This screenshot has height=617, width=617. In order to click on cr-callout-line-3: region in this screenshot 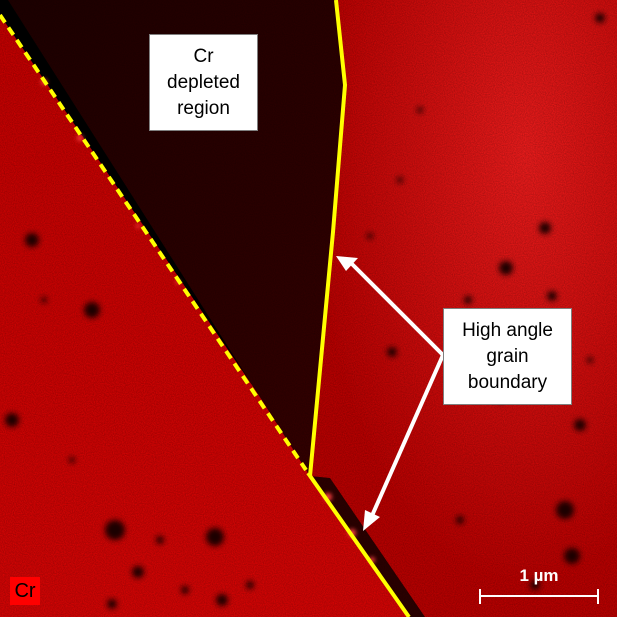, I will do `click(203, 108)`.